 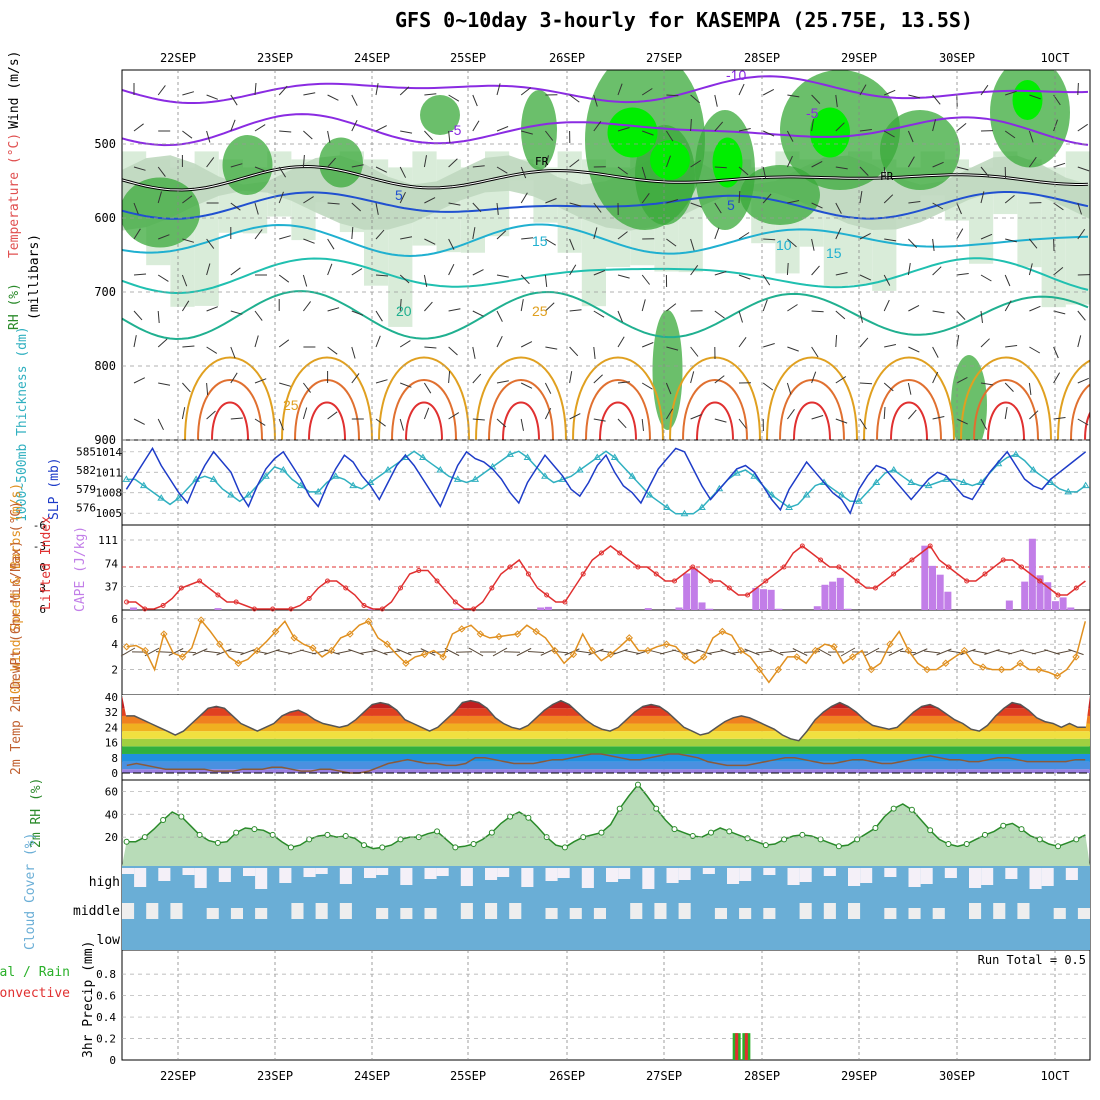 I want to click on date-label-top: 30SEP, so click(x=957, y=58).